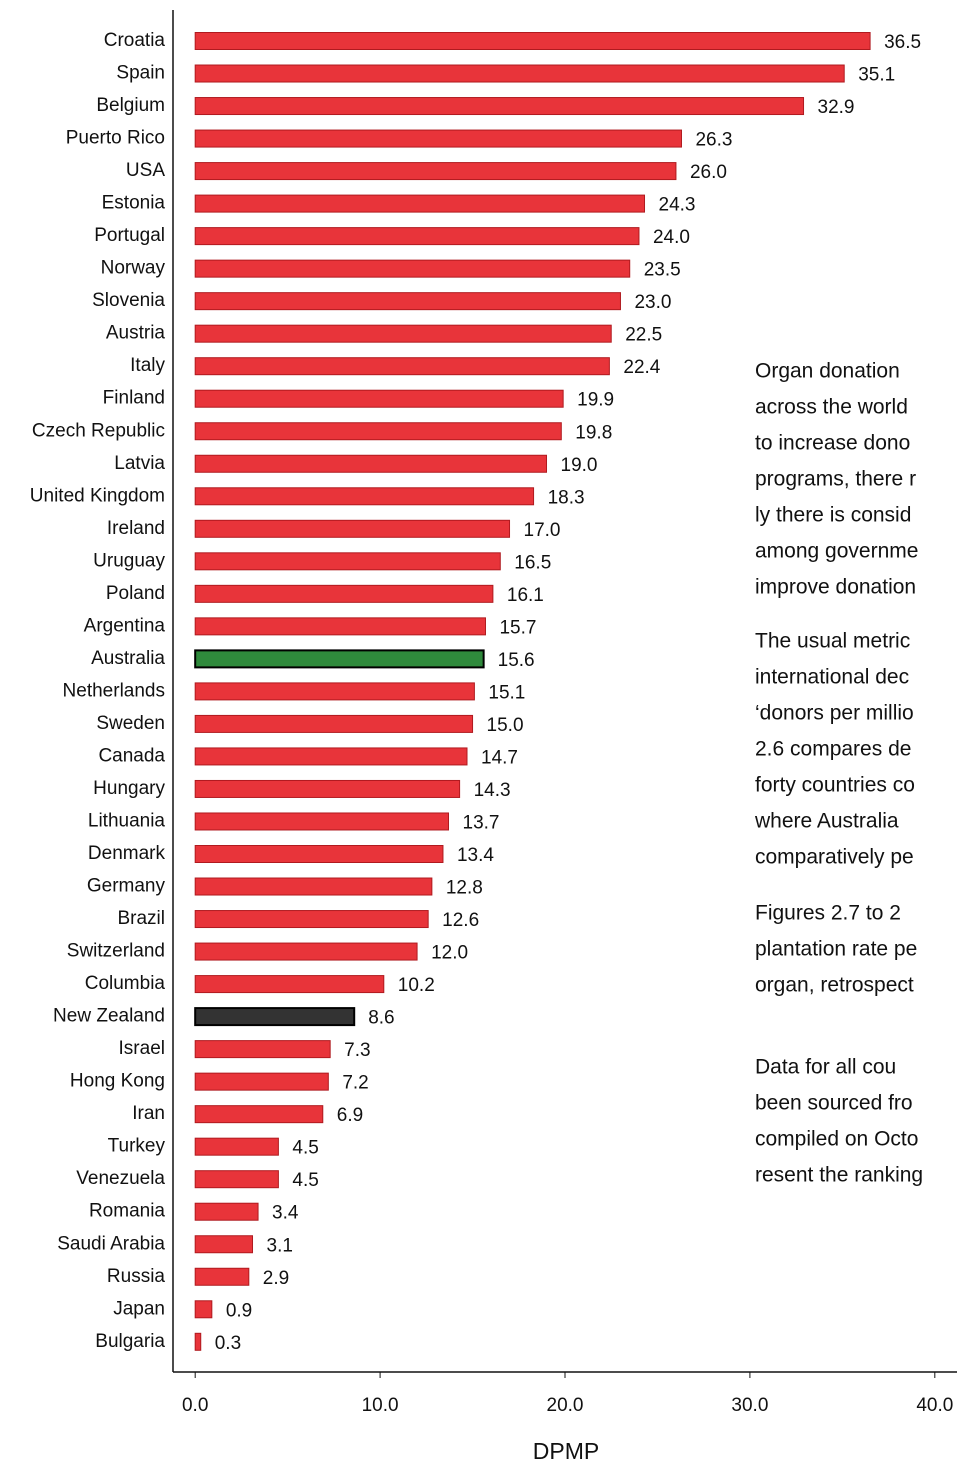  What do you see at coordinates (130, 723) in the screenshot?
I see `y-tick-label: Sweden` at bounding box center [130, 723].